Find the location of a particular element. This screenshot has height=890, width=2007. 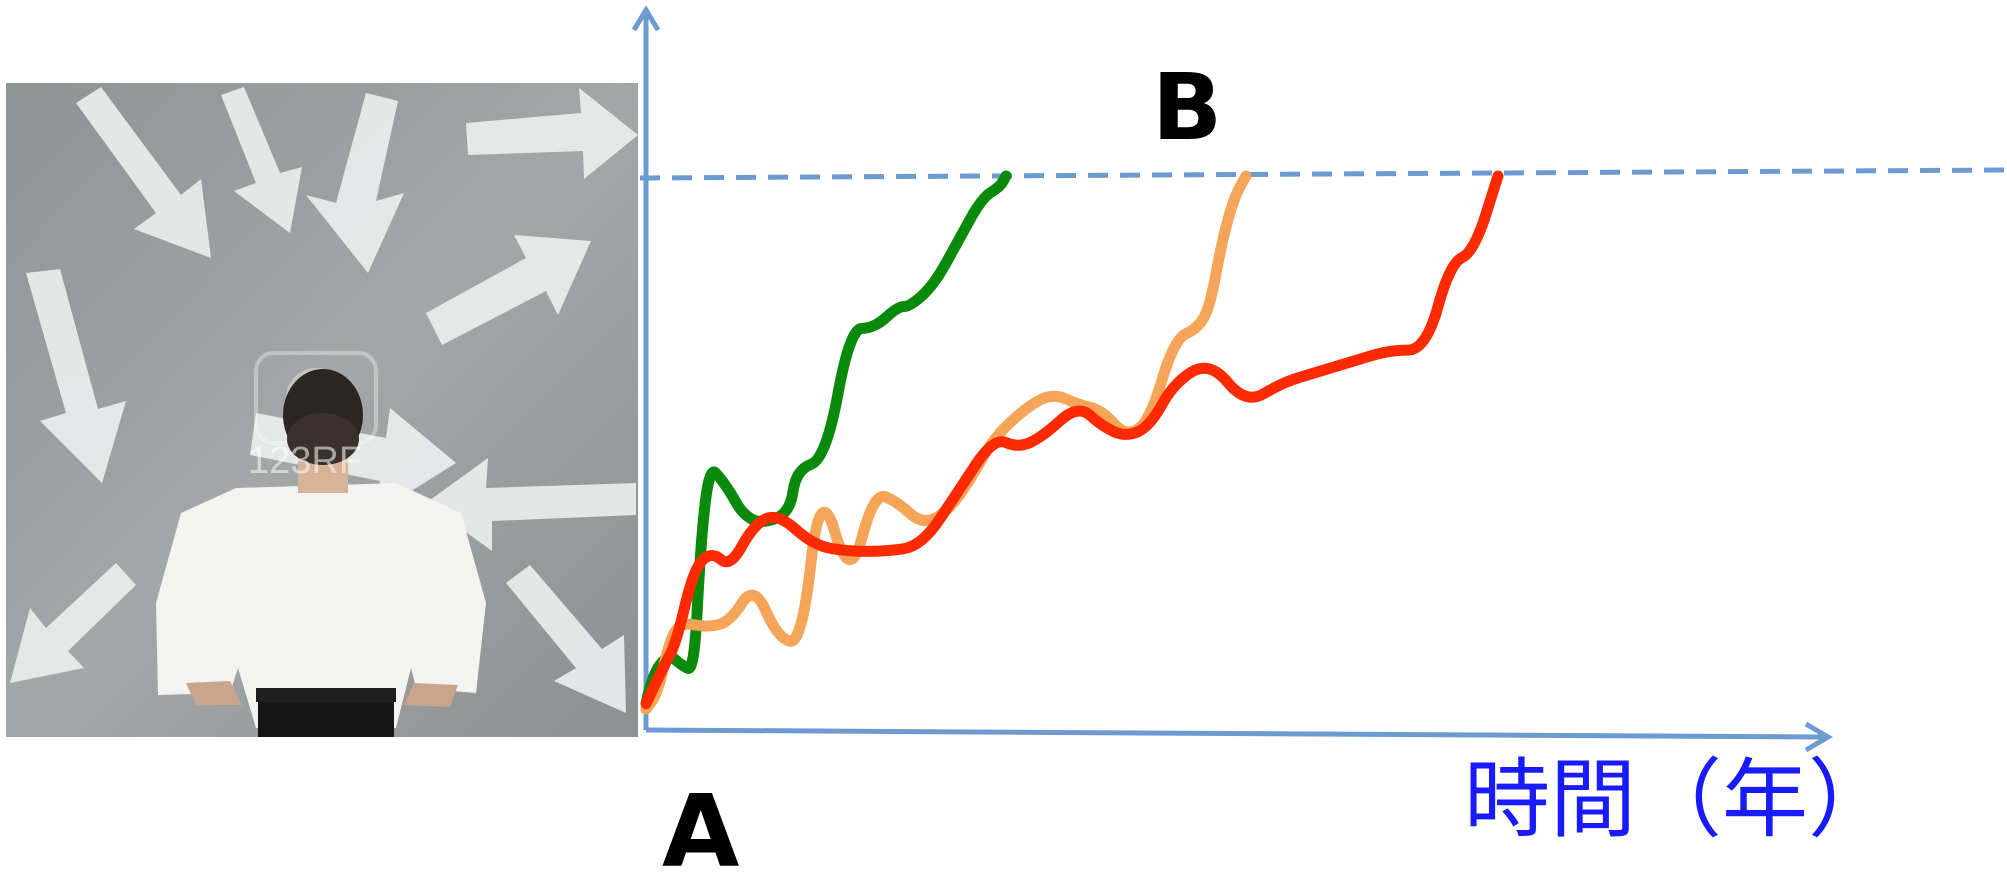

start-label: A is located at coordinates (701, 831).